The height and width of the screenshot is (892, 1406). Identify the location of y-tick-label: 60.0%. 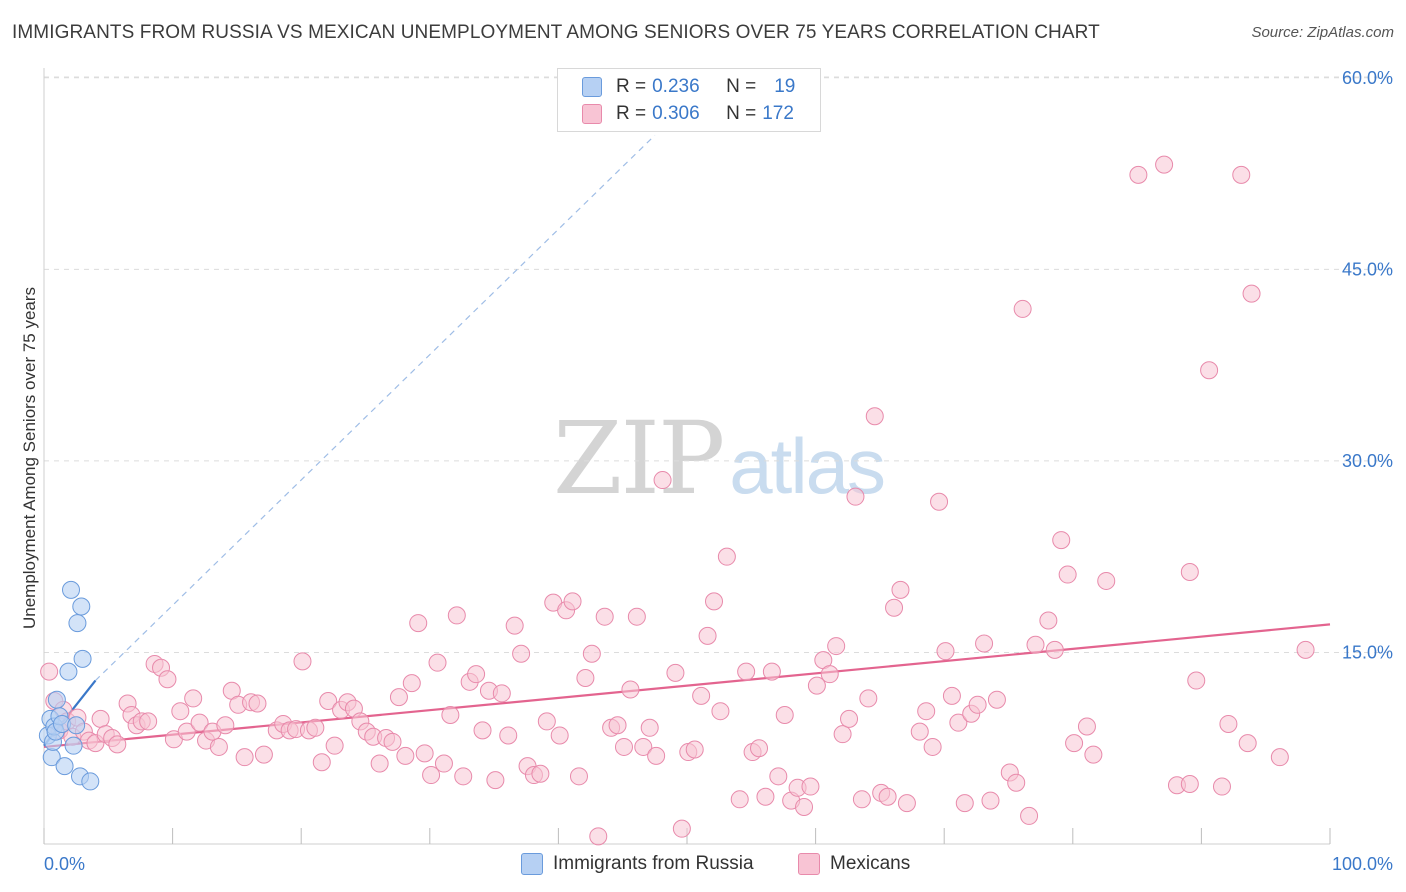
(1367, 78).